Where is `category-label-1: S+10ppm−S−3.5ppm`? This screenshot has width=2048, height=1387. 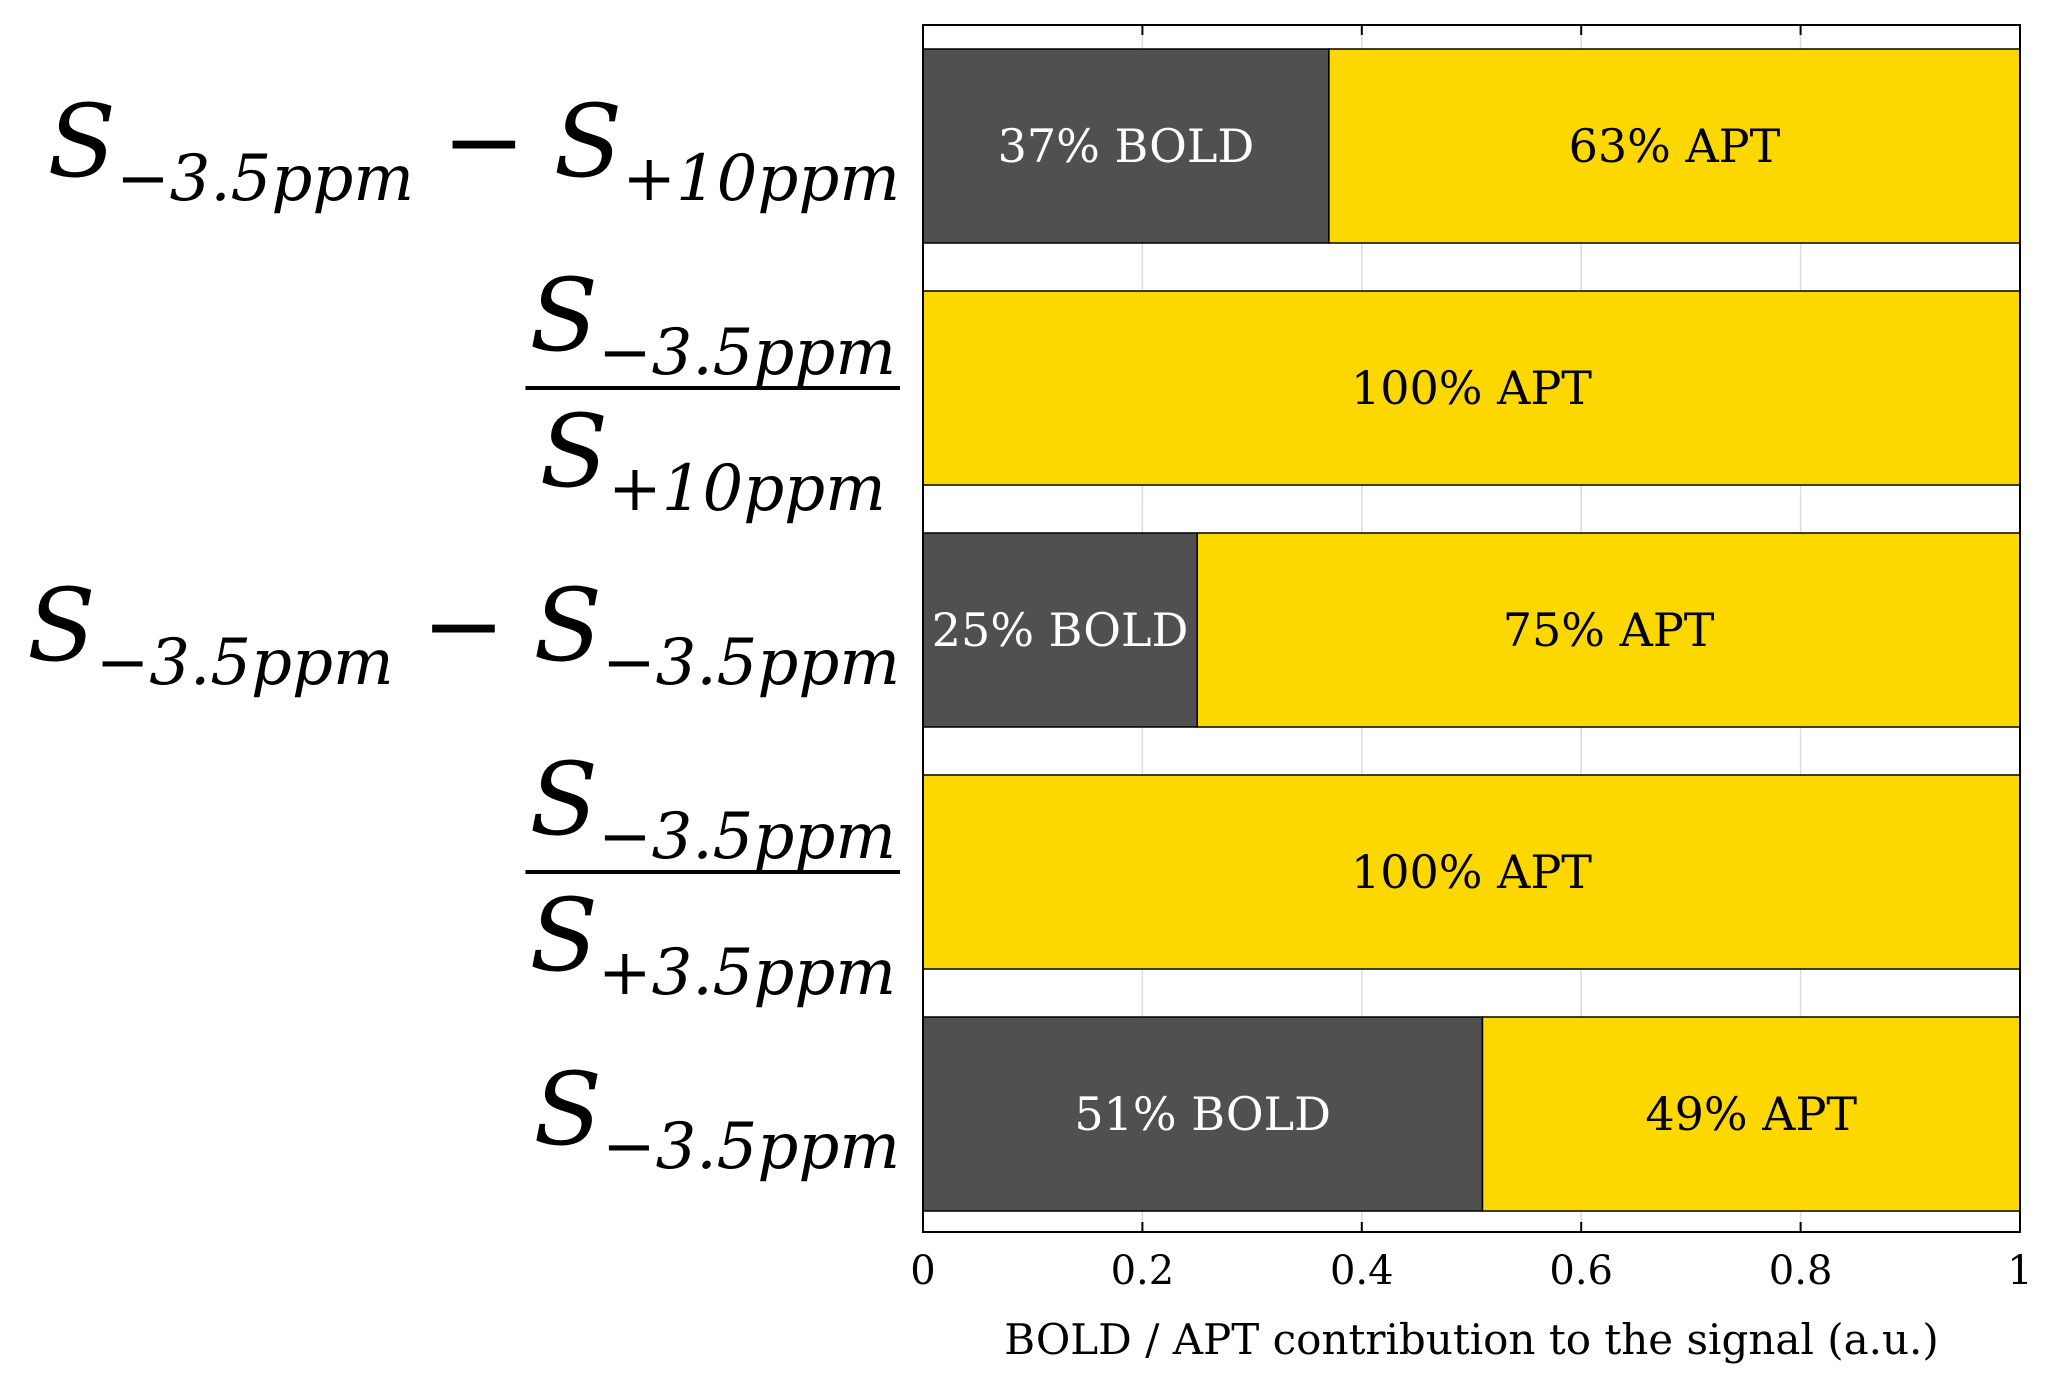
category-label-1: S+10ppm−S−3.5ppm is located at coordinates (473, 149).